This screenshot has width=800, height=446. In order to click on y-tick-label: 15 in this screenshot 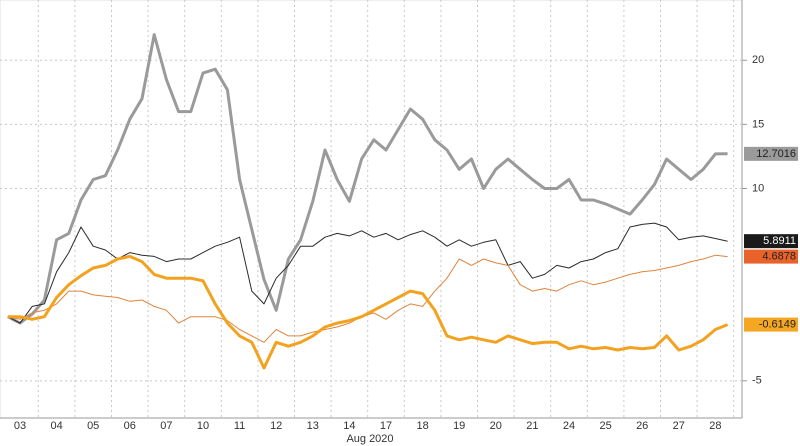, I will do `click(758, 124)`.